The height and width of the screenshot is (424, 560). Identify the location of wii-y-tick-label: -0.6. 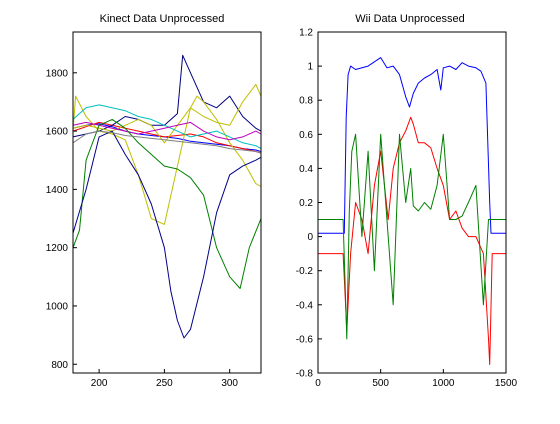
(305, 339).